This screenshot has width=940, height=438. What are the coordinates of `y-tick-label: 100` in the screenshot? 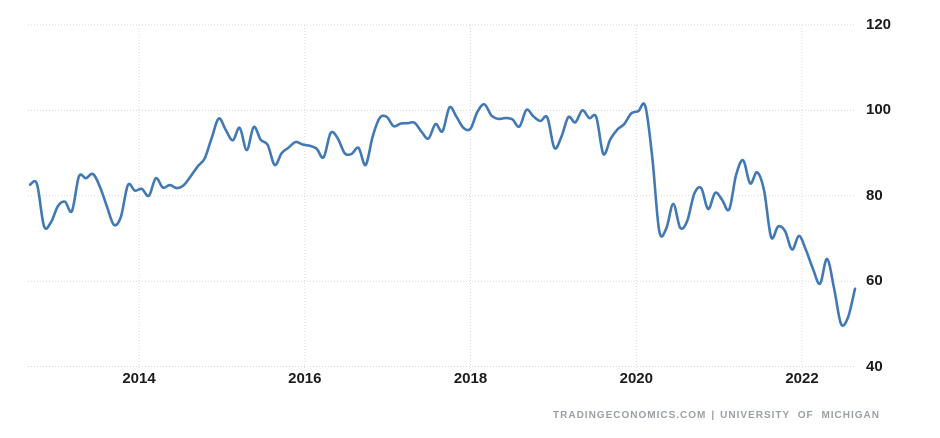 It's located at (879, 110).